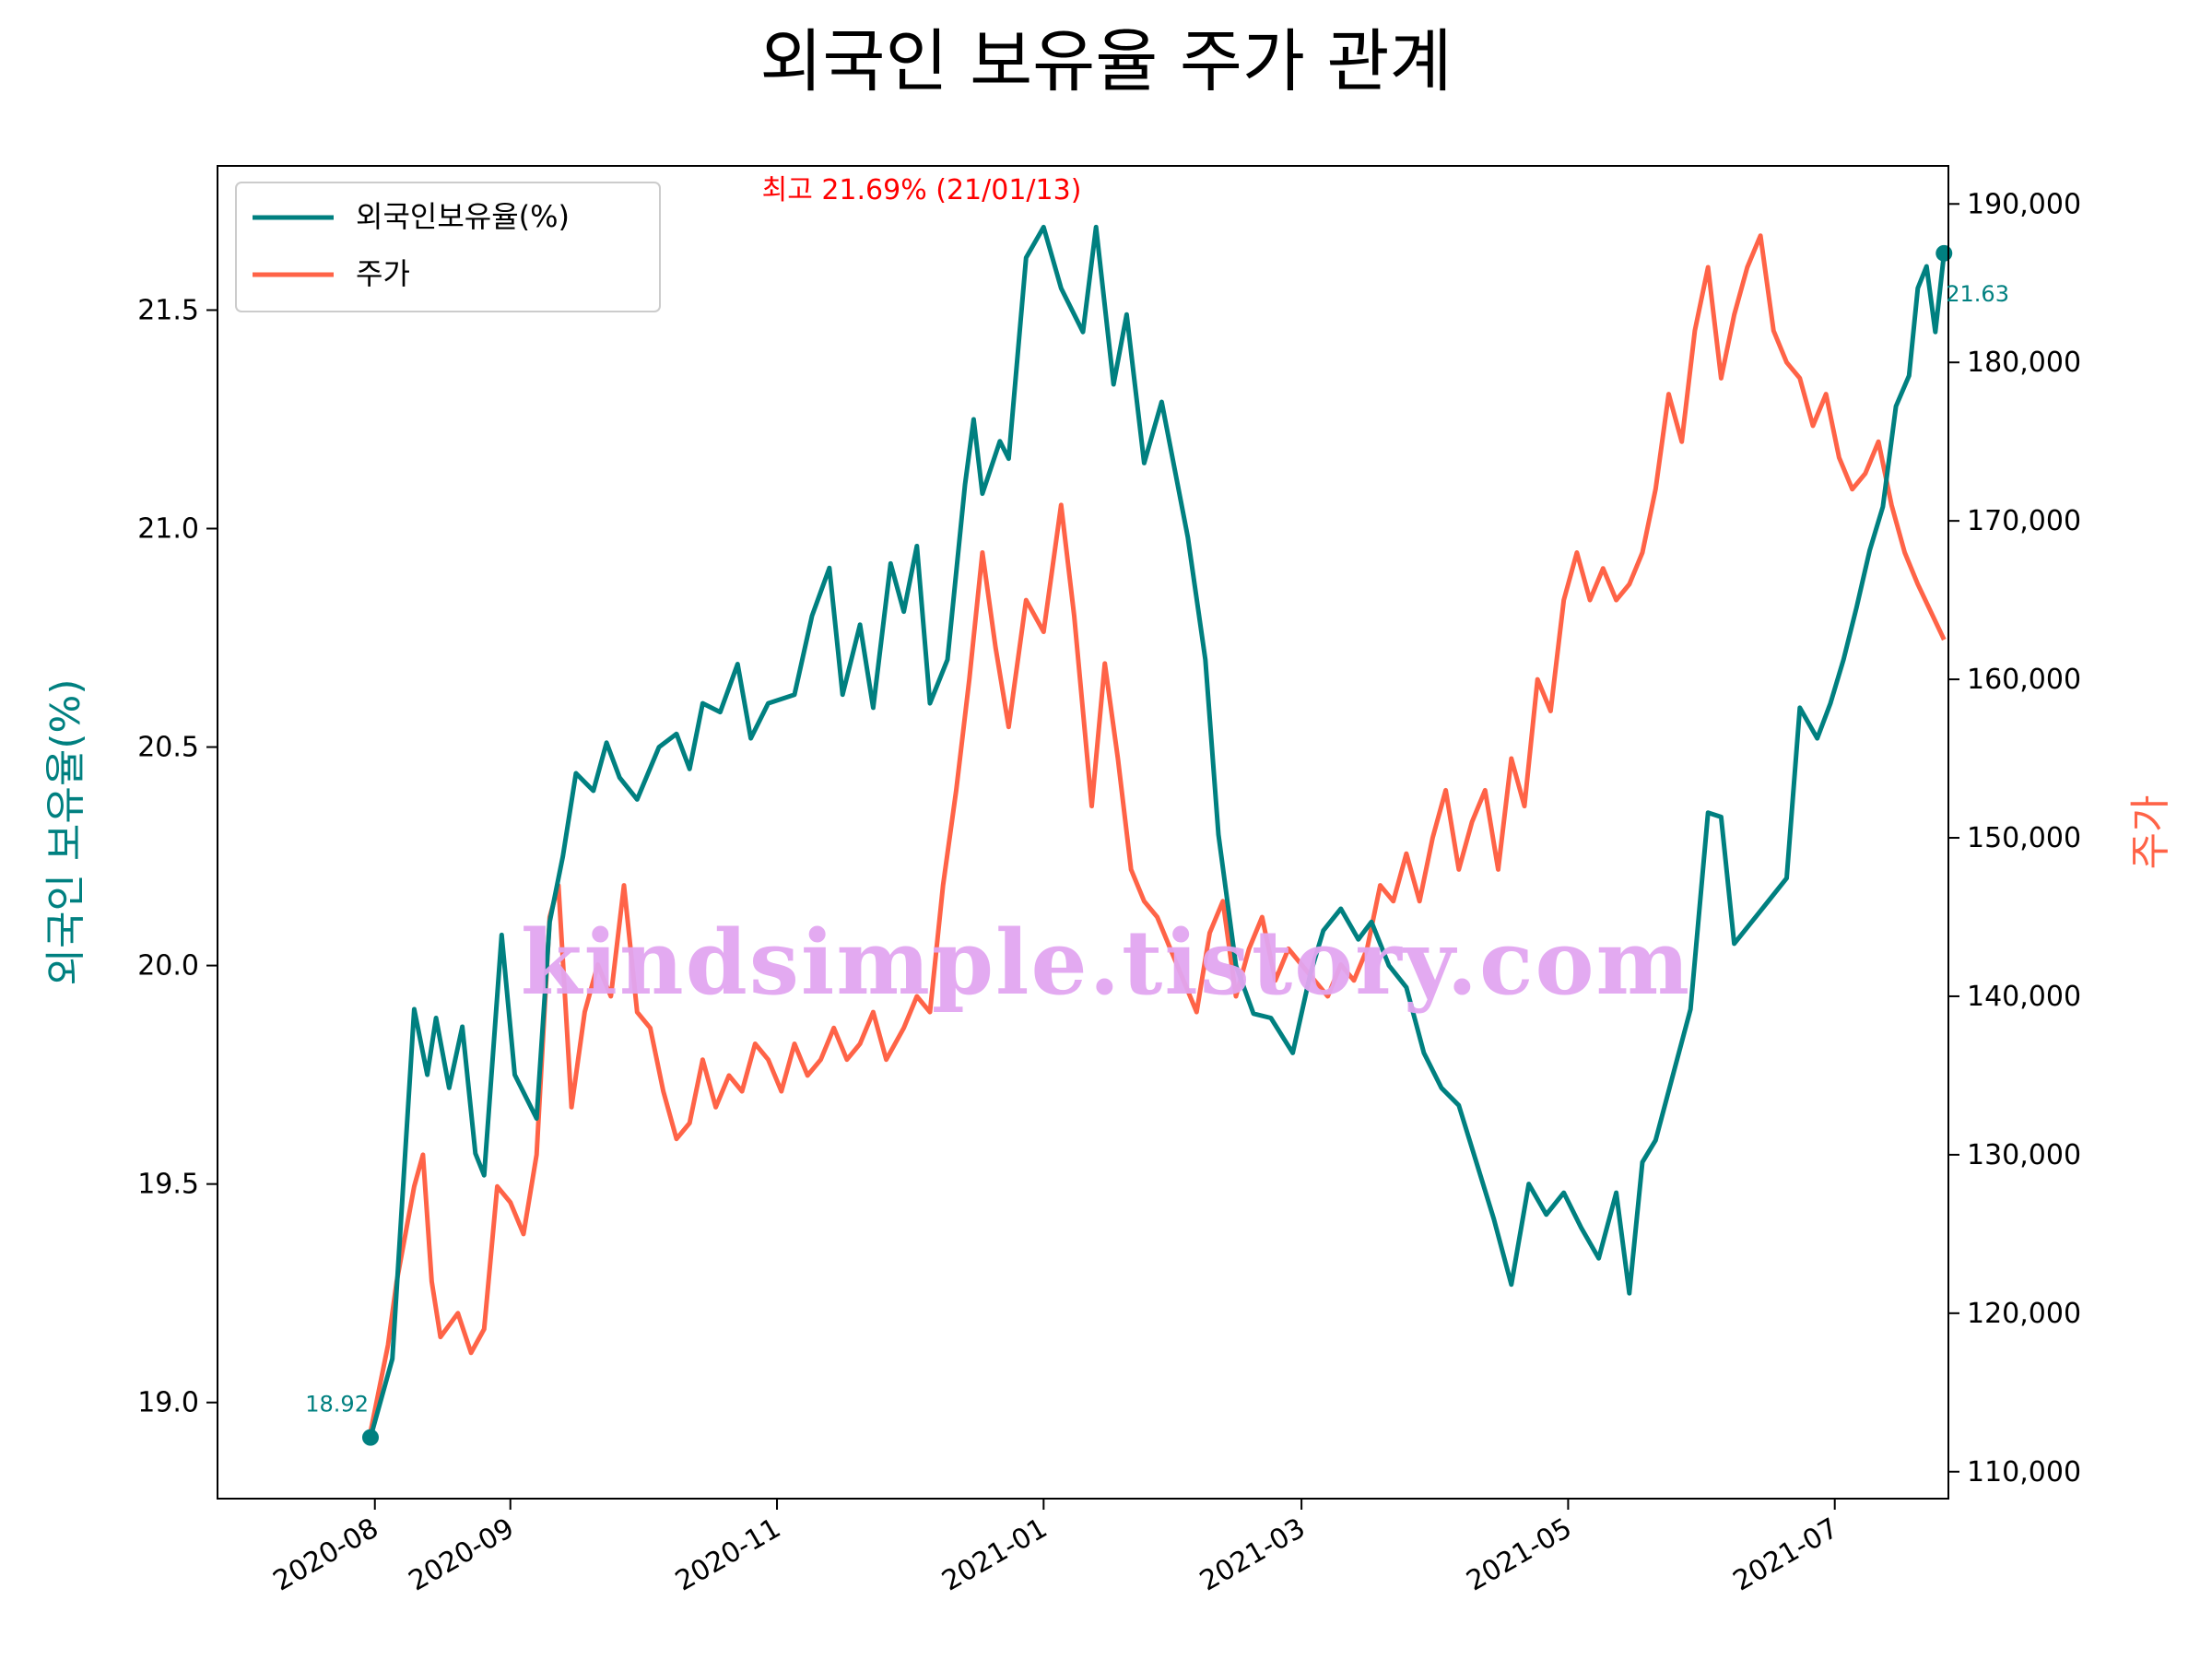 The image size is (2212, 1659). Describe the element at coordinates (2024, 838) in the screenshot. I see `y-right-tick-label: 150,000` at that location.